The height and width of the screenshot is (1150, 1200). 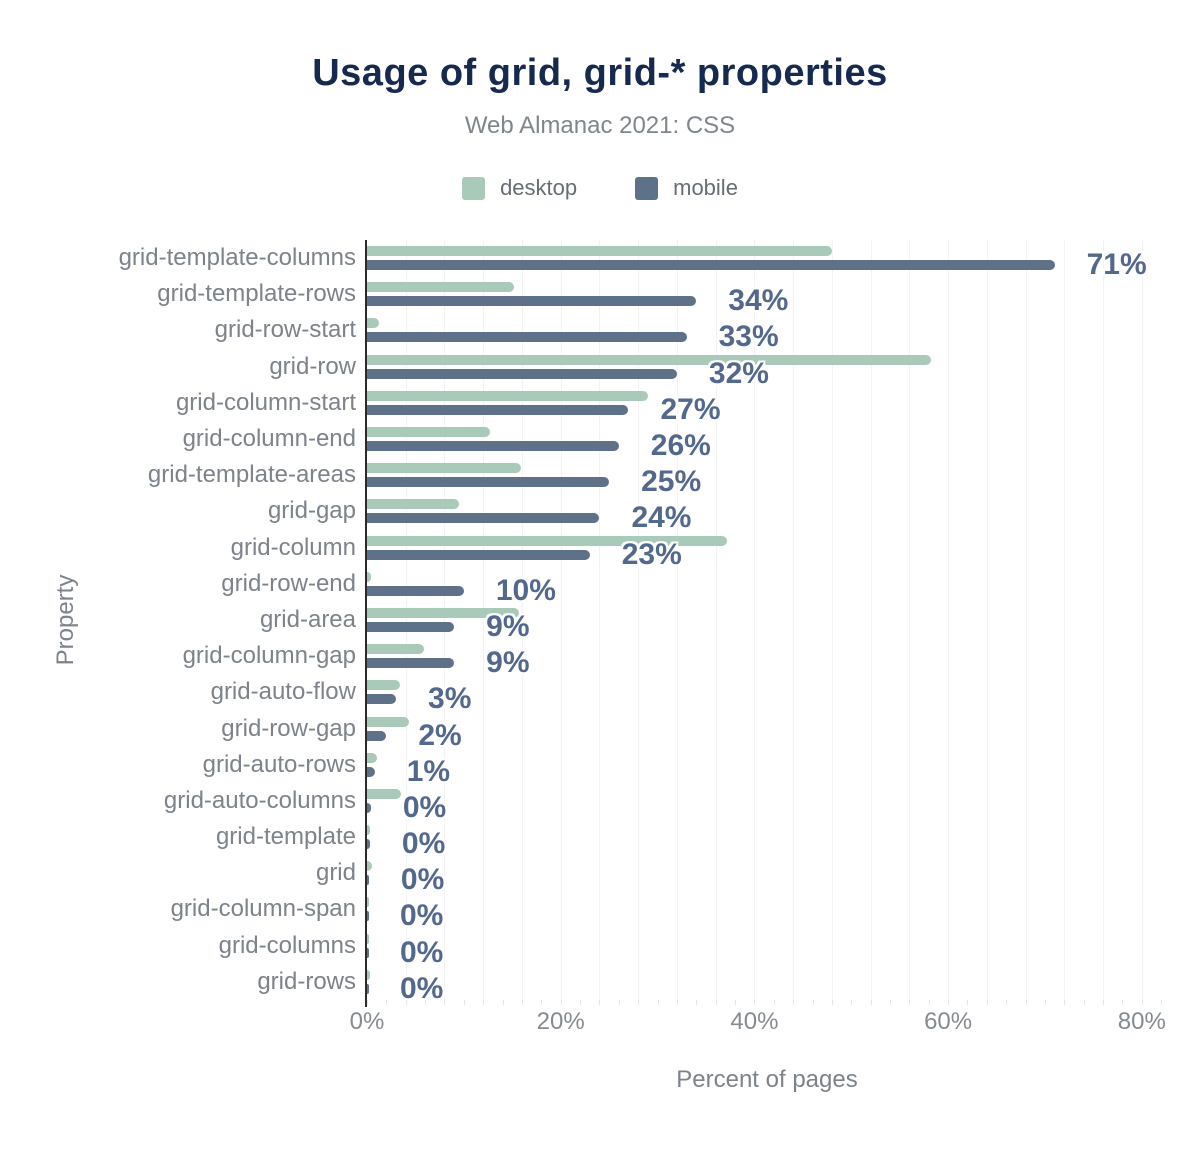 I want to click on mobile-swatch-icon, so click(x=647, y=188).